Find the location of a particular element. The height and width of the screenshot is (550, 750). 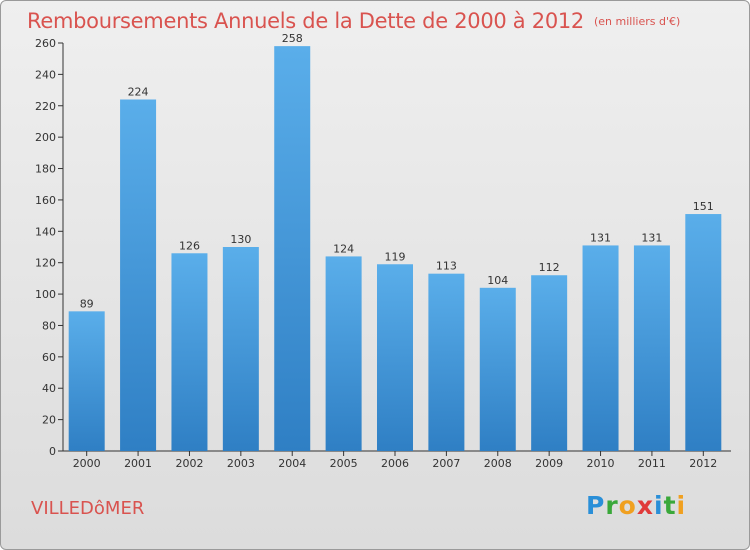

x-tick-label: 2011 is located at coordinates (652, 463).